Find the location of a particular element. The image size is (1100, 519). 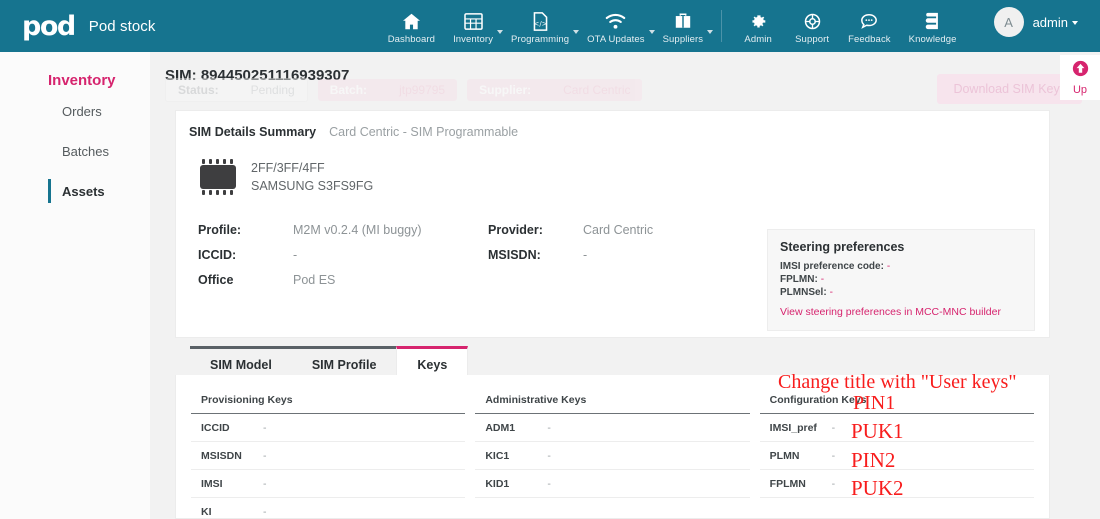

nav-label: Inventory is located at coordinates (473, 39).